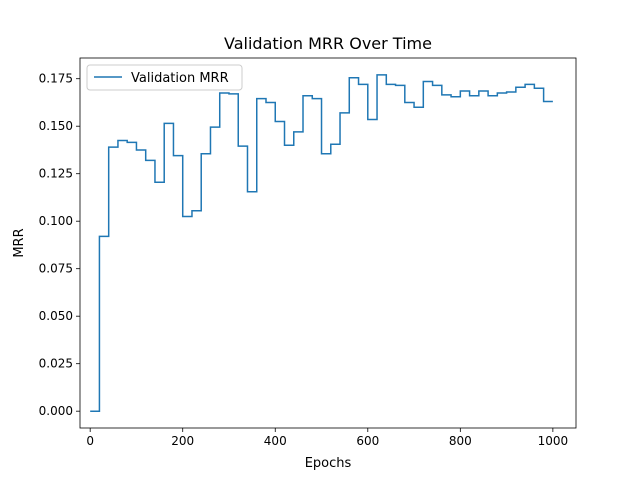 The height and width of the screenshot is (485, 640). What do you see at coordinates (56, 126) in the screenshot?
I see `y-tick-label: 0.150` at bounding box center [56, 126].